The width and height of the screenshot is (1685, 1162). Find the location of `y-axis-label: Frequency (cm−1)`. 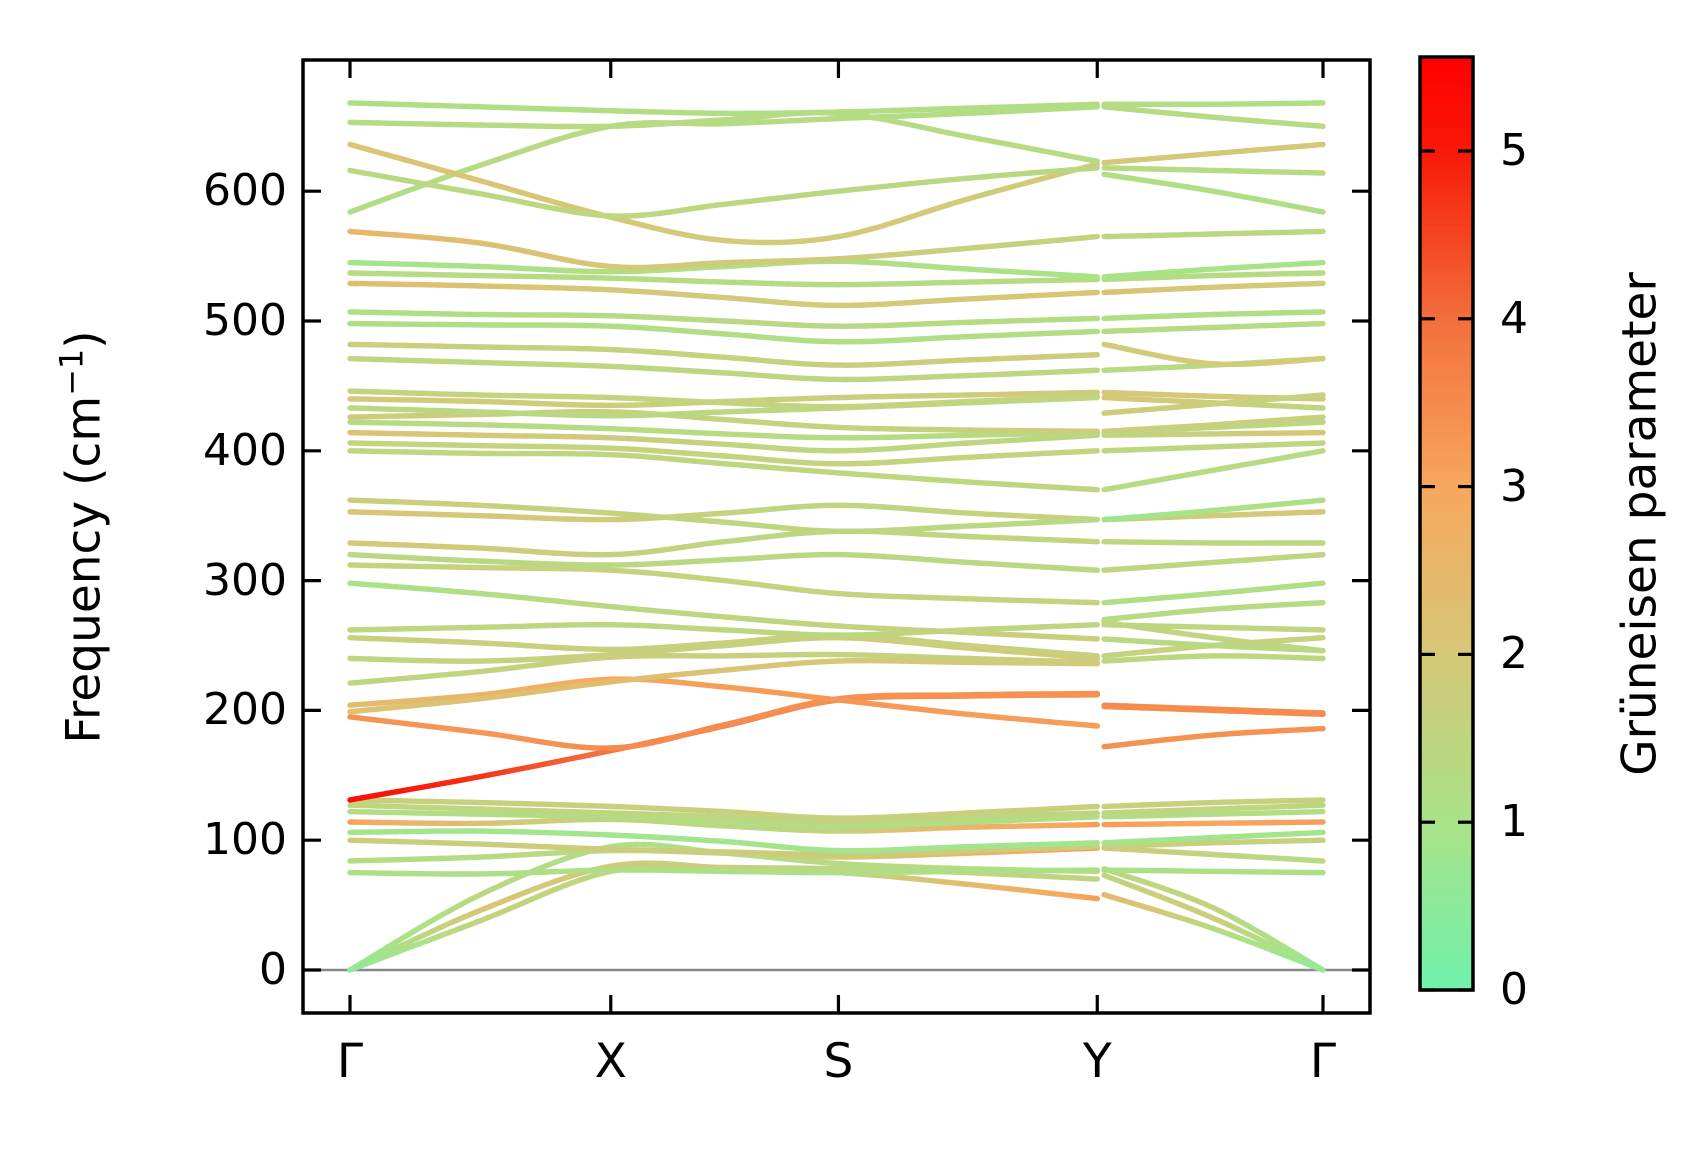

y-axis-label: Frequency (cm−1) is located at coordinates (82, 536).